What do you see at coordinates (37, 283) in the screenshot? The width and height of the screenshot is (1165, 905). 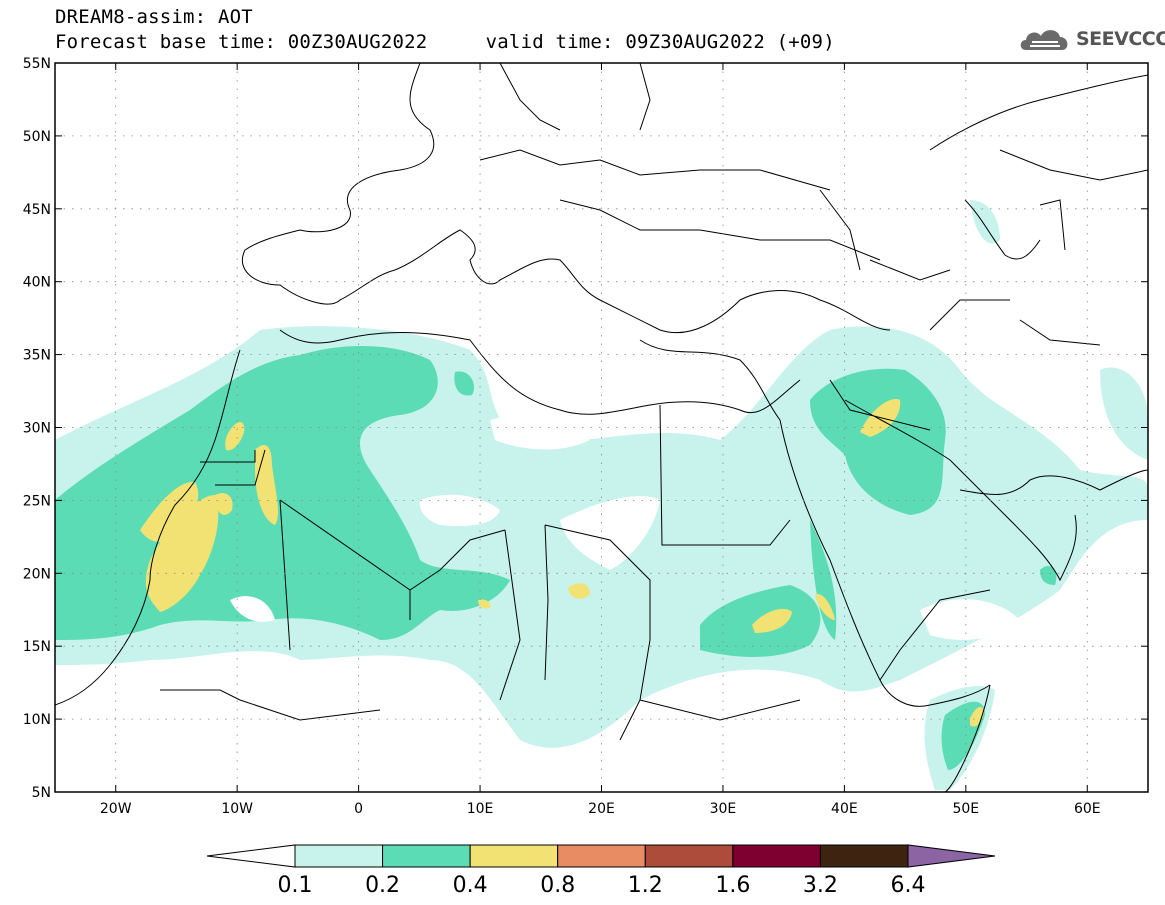 I see `lat-tick-label: 40N` at bounding box center [37, 283].